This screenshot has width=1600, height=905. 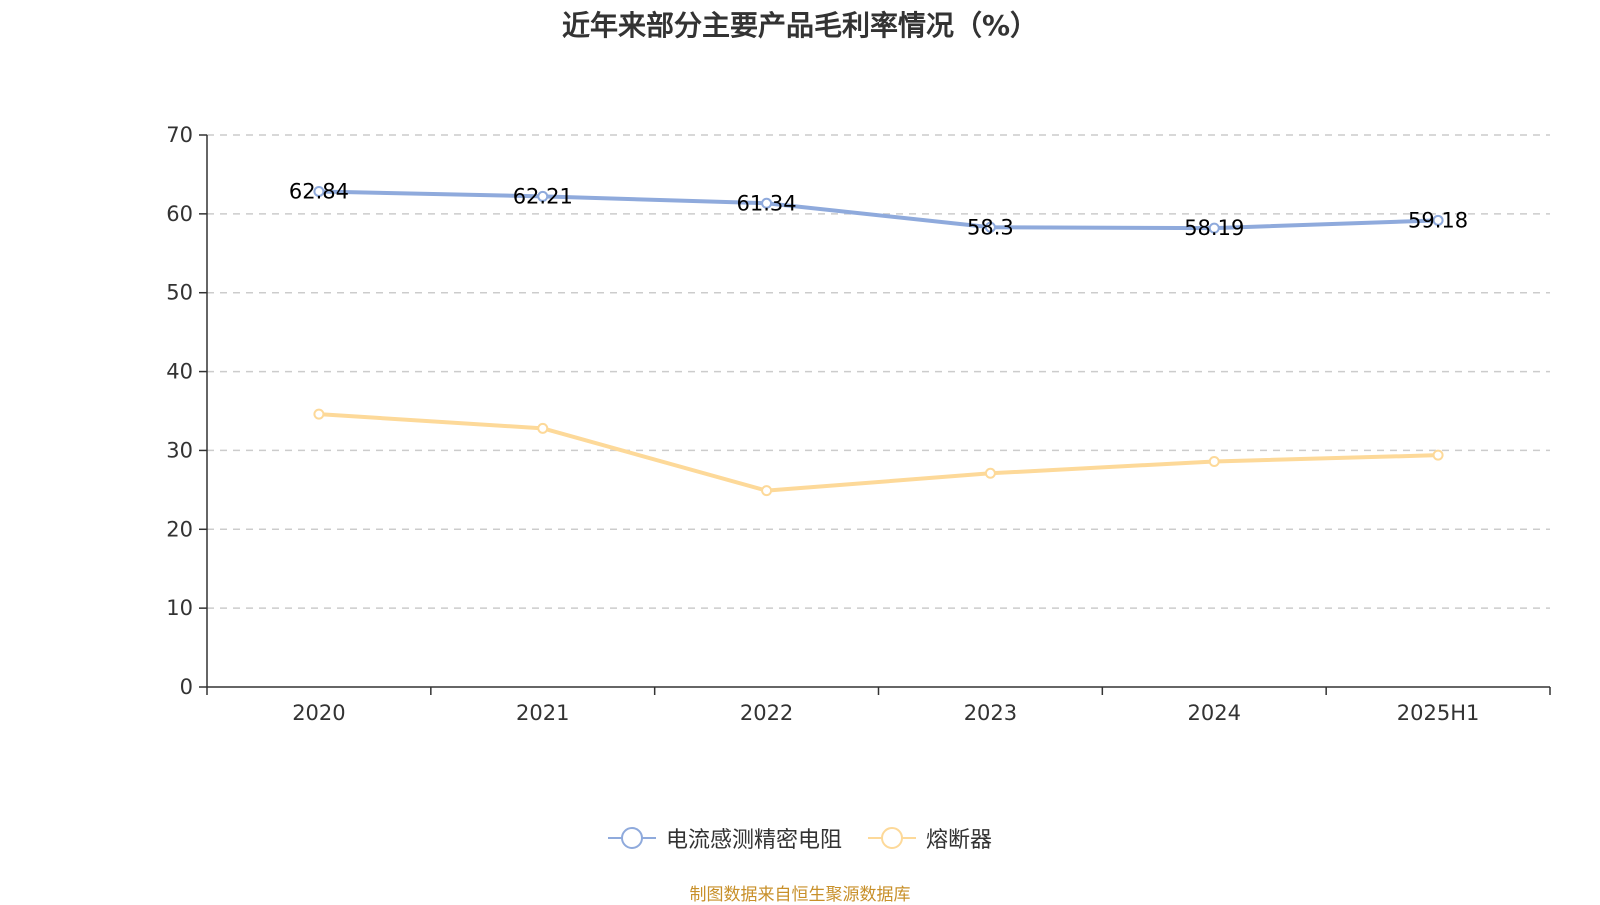 I want to click on legend-label-series-1: 电流感测精密电阻, so click(x=753, y=840).